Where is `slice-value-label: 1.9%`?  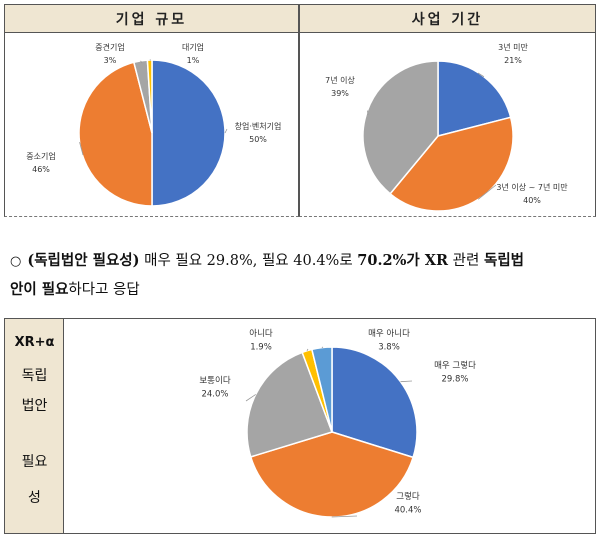 slice-value-label: 1.9% is located at coordinates (261, 348).